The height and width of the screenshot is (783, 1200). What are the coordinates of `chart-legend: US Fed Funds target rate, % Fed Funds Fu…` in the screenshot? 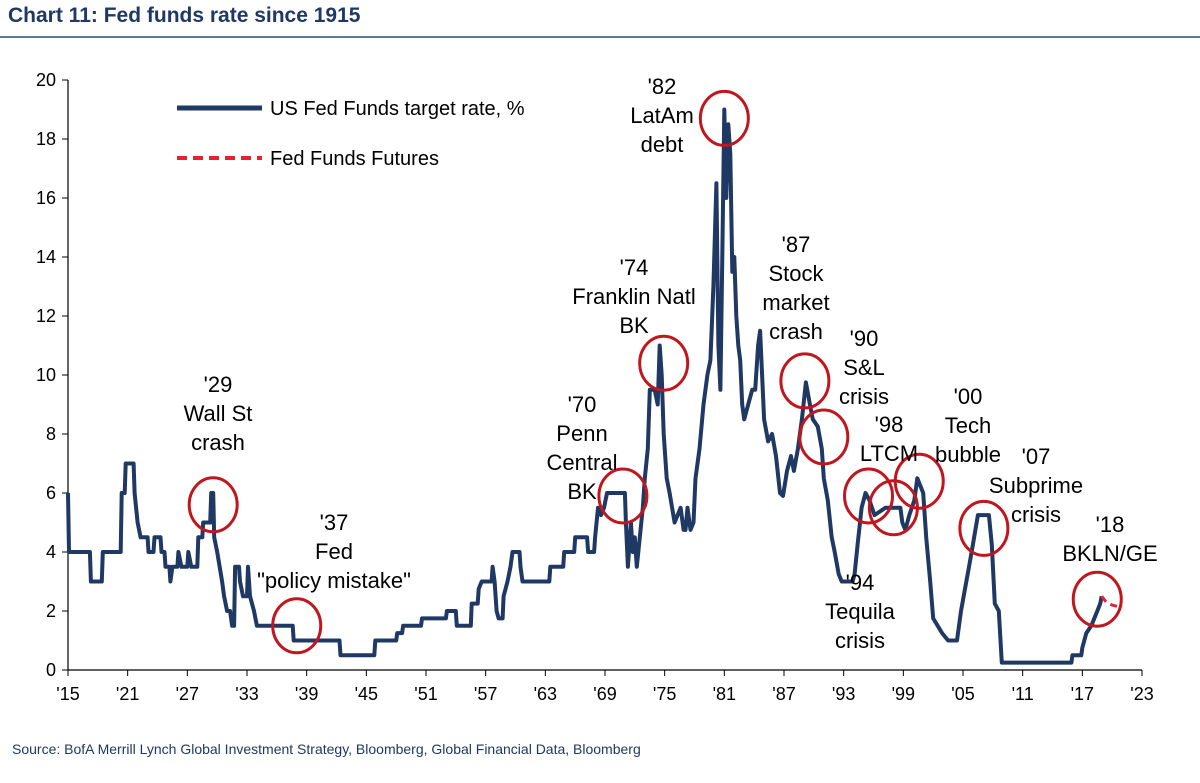 It's located at (351, 134).